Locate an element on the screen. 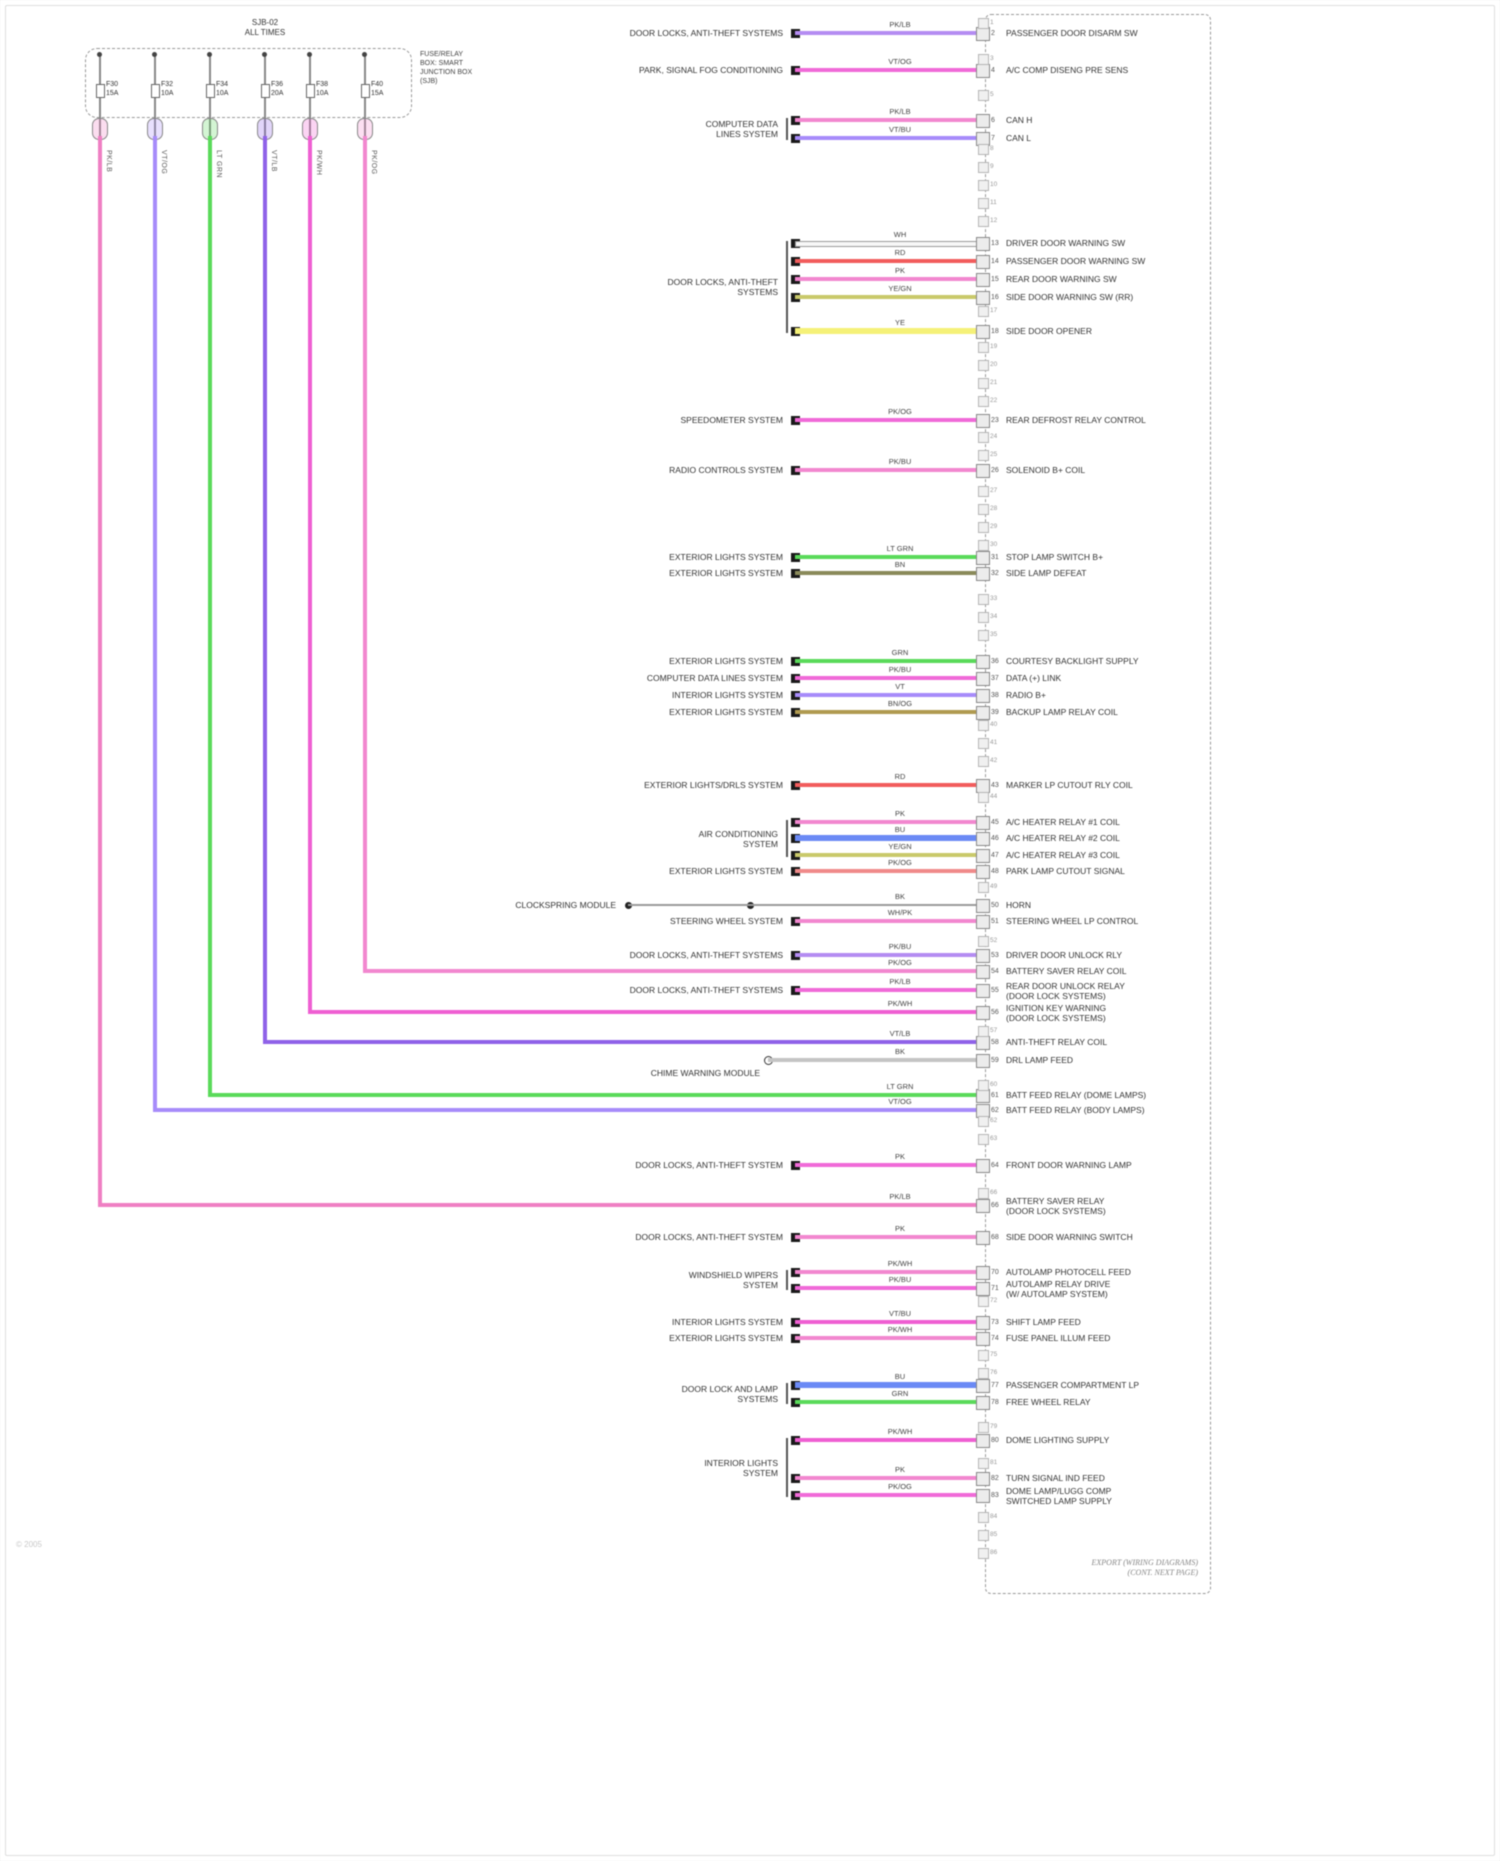 This screenshot has height=1861, width=1500. pin-number: 14 is located at coordinates (995, 261).